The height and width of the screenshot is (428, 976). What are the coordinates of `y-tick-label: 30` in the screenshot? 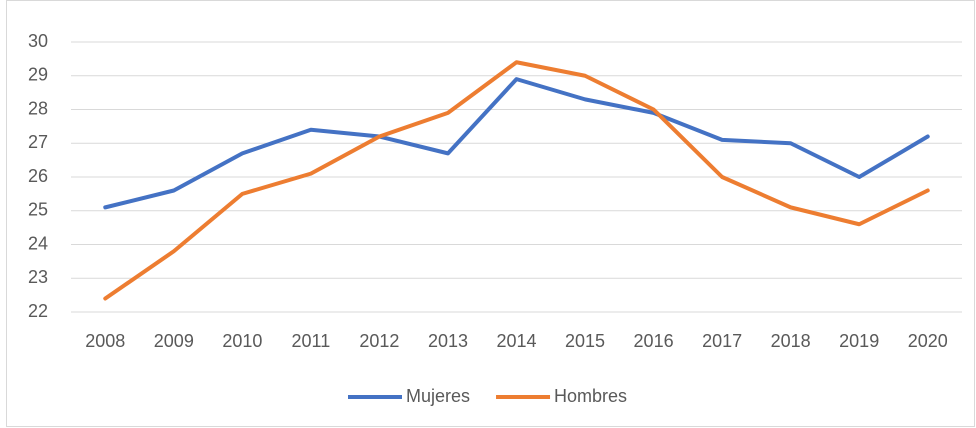 It's located at (38, 41).